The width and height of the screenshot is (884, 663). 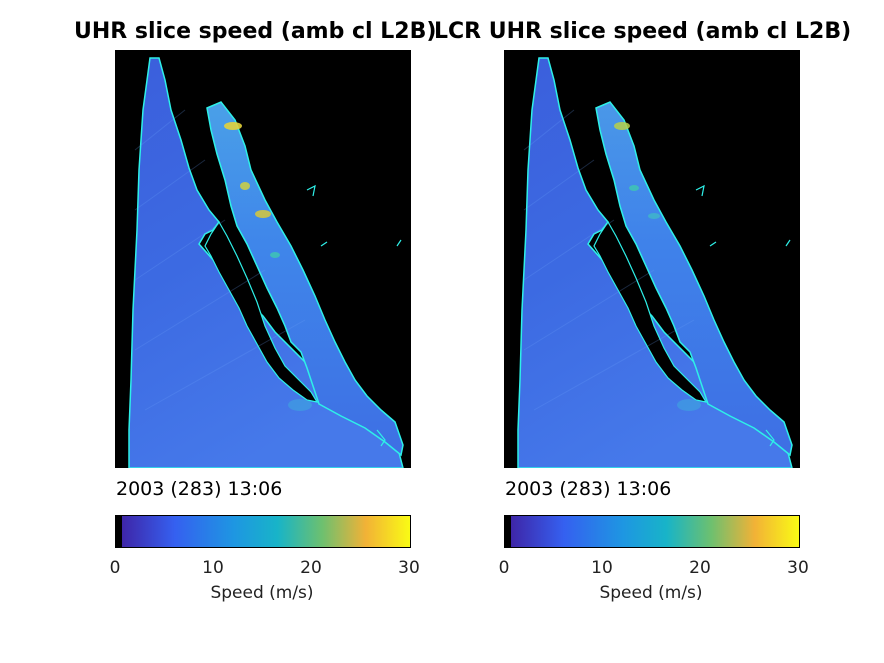 What do you see at coordinates (255, 31) in the screenshot?
I see `chart-title: UHR slice speed (amb cl L2B)` at bounding box center [255, 31].